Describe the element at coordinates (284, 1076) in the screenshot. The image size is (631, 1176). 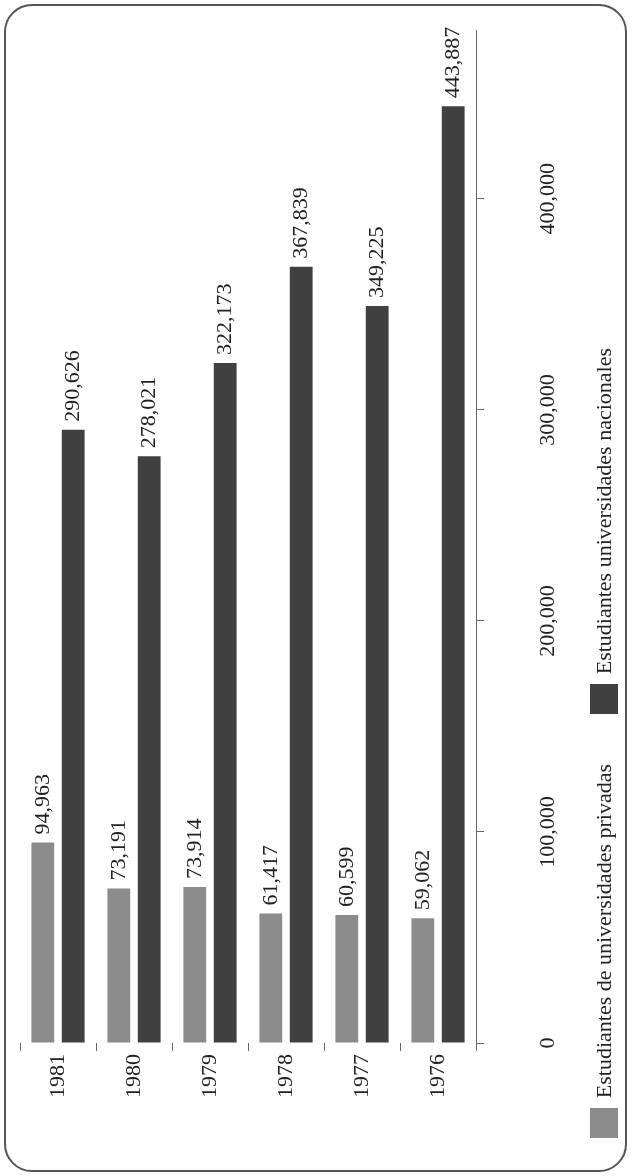
I see `x-tick-label: 1978` at that location.